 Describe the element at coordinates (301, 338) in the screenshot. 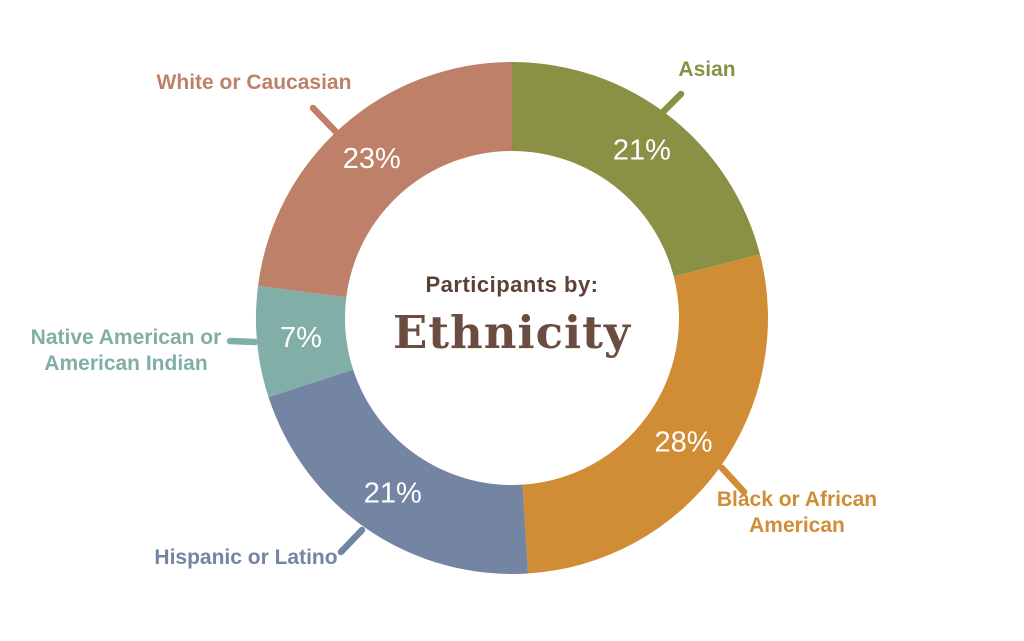

I see `value-label-native-american-or-american-indian: 7%` at that location.